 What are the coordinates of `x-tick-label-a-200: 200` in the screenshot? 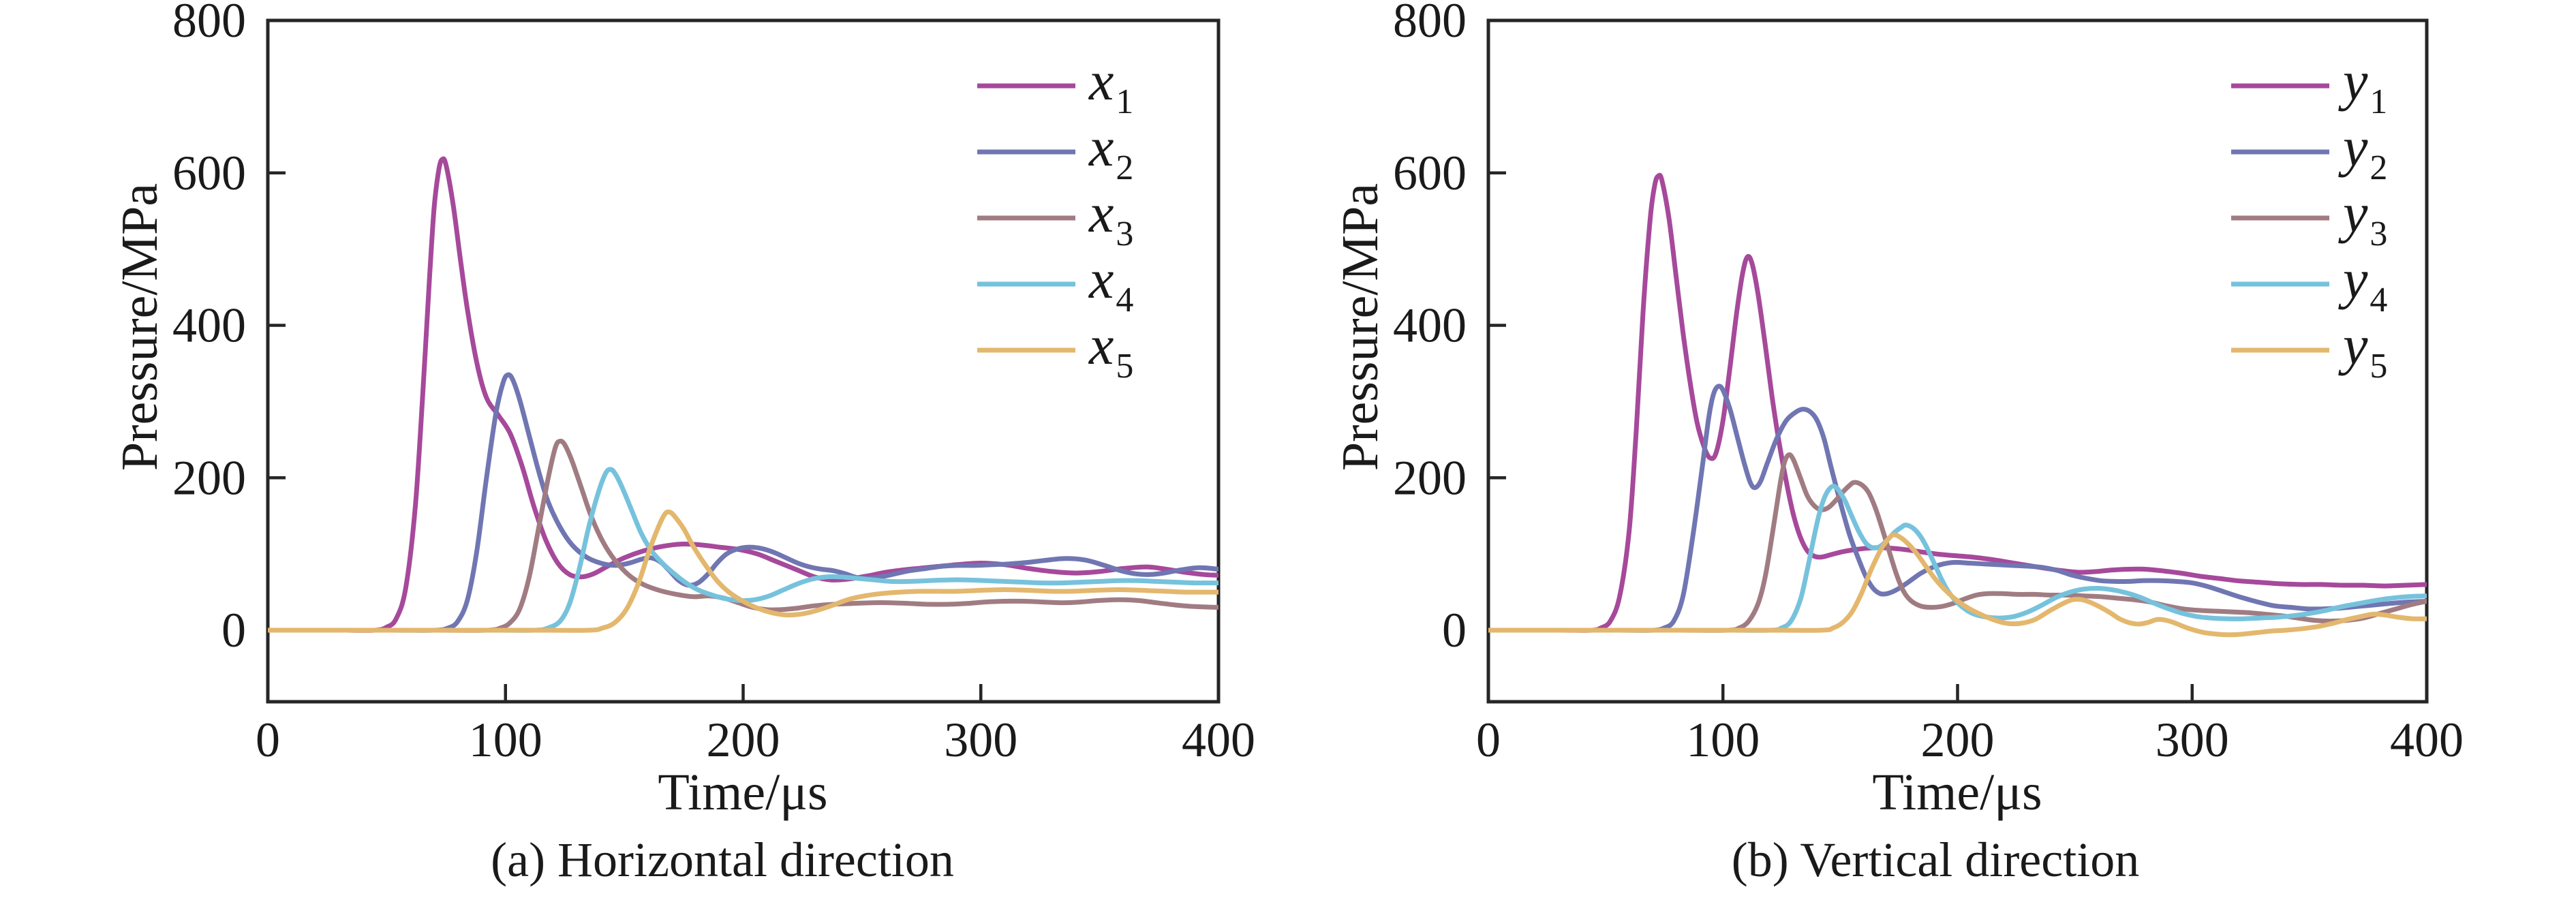 It's located at (743, 740).